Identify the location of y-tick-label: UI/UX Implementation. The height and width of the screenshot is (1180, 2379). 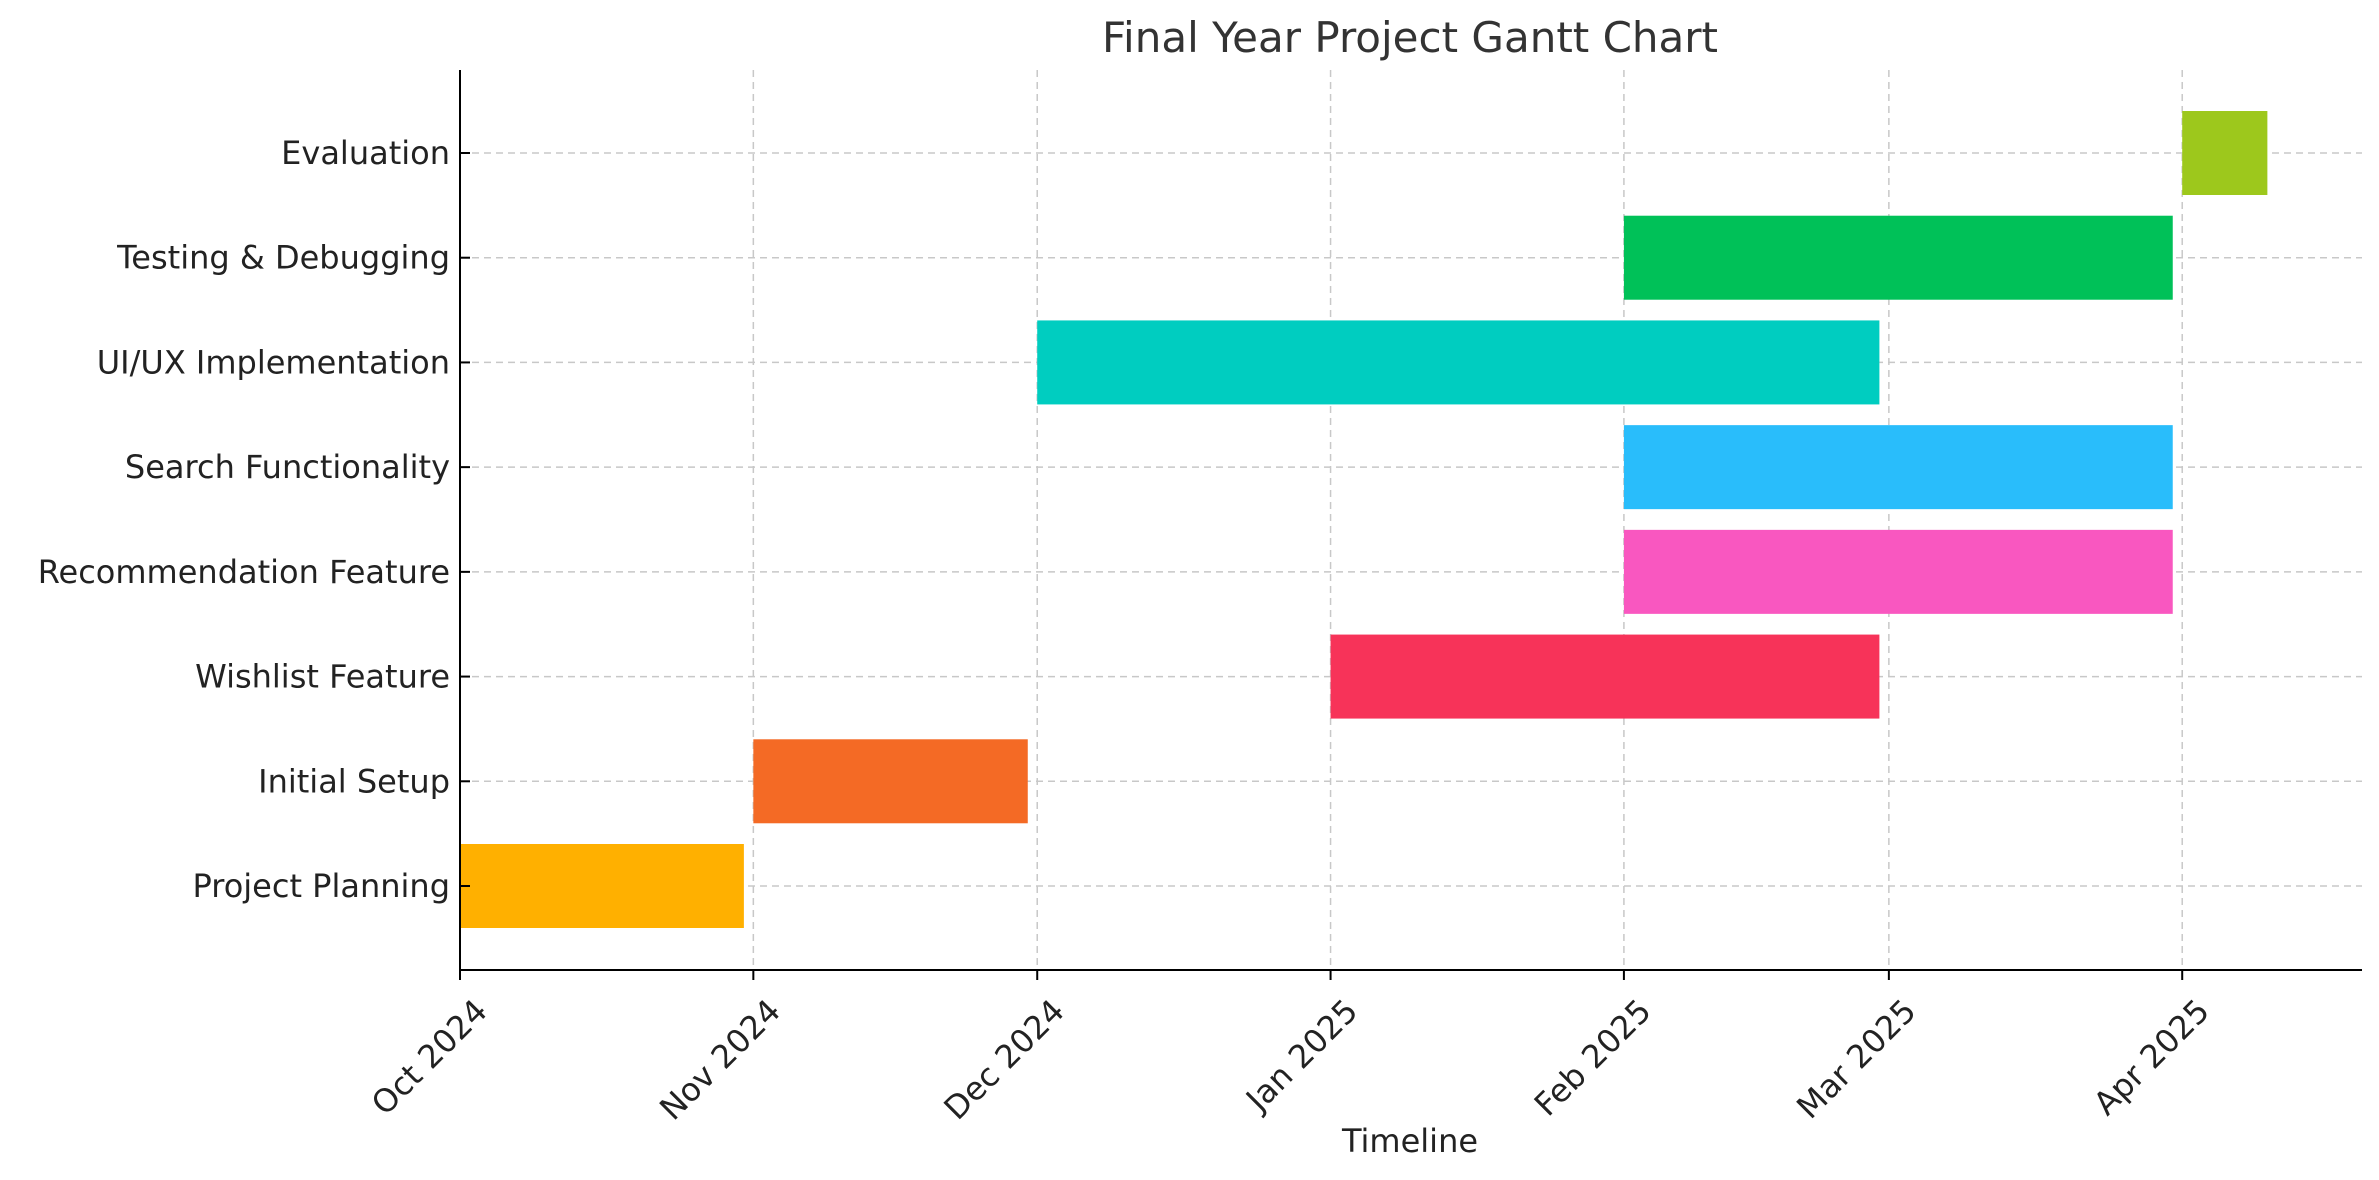
(273, 362).